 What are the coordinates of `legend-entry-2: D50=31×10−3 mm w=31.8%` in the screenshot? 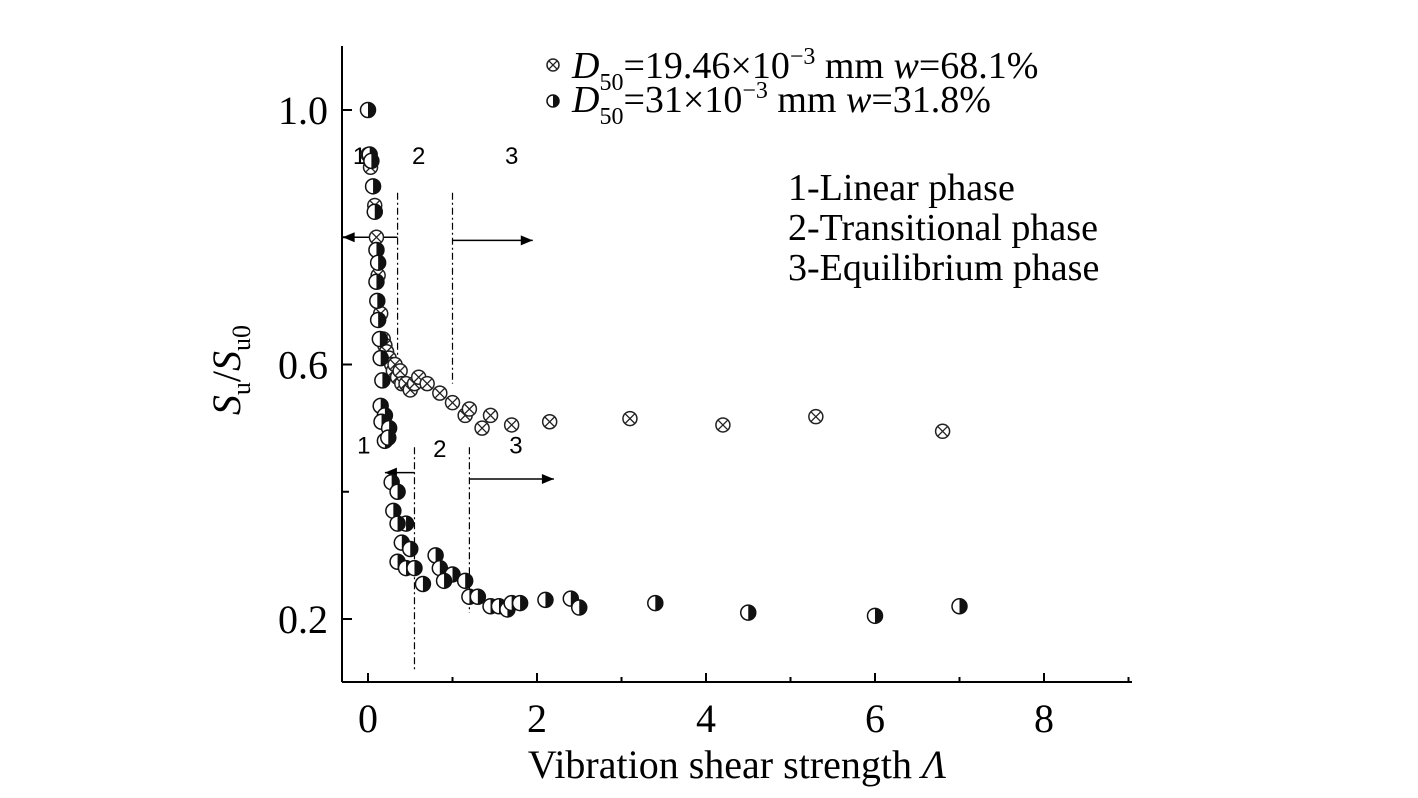 It's located at (781, 104).